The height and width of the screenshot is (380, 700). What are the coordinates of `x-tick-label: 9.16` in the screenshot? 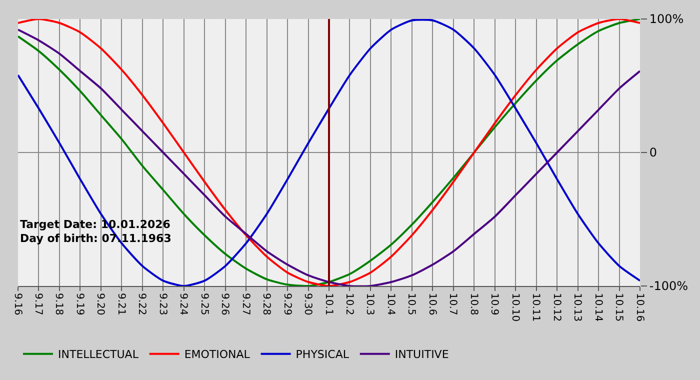 It's located at (17, 304).